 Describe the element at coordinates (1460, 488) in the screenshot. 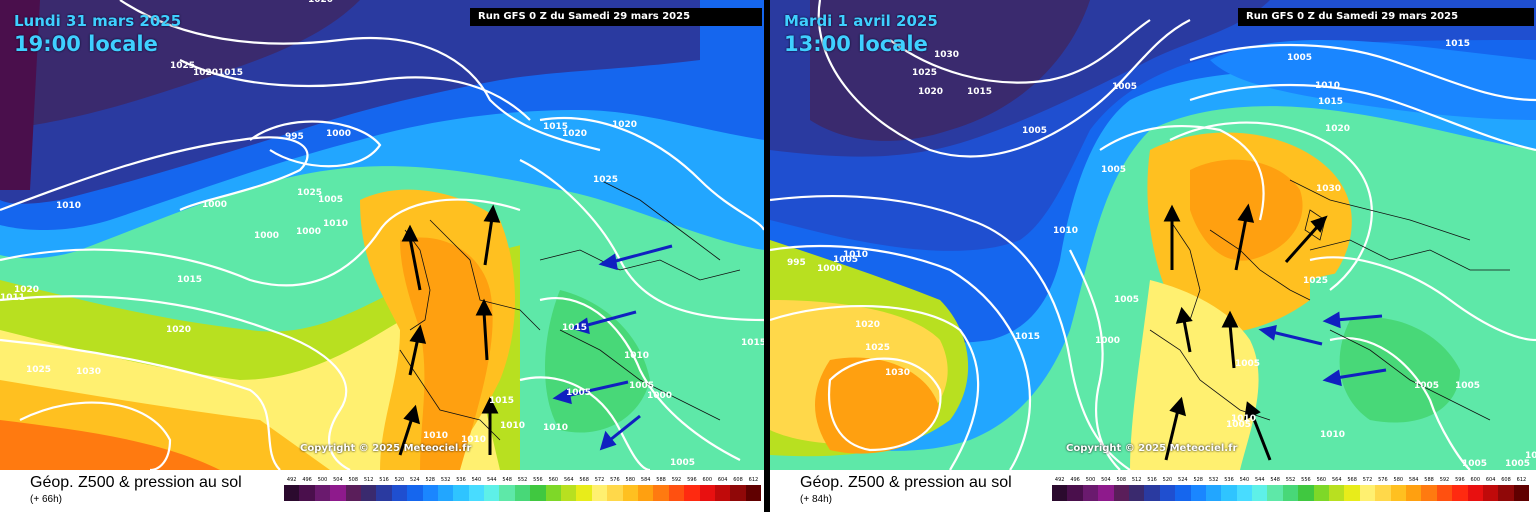

I see `scale-cell: 596` at that location.